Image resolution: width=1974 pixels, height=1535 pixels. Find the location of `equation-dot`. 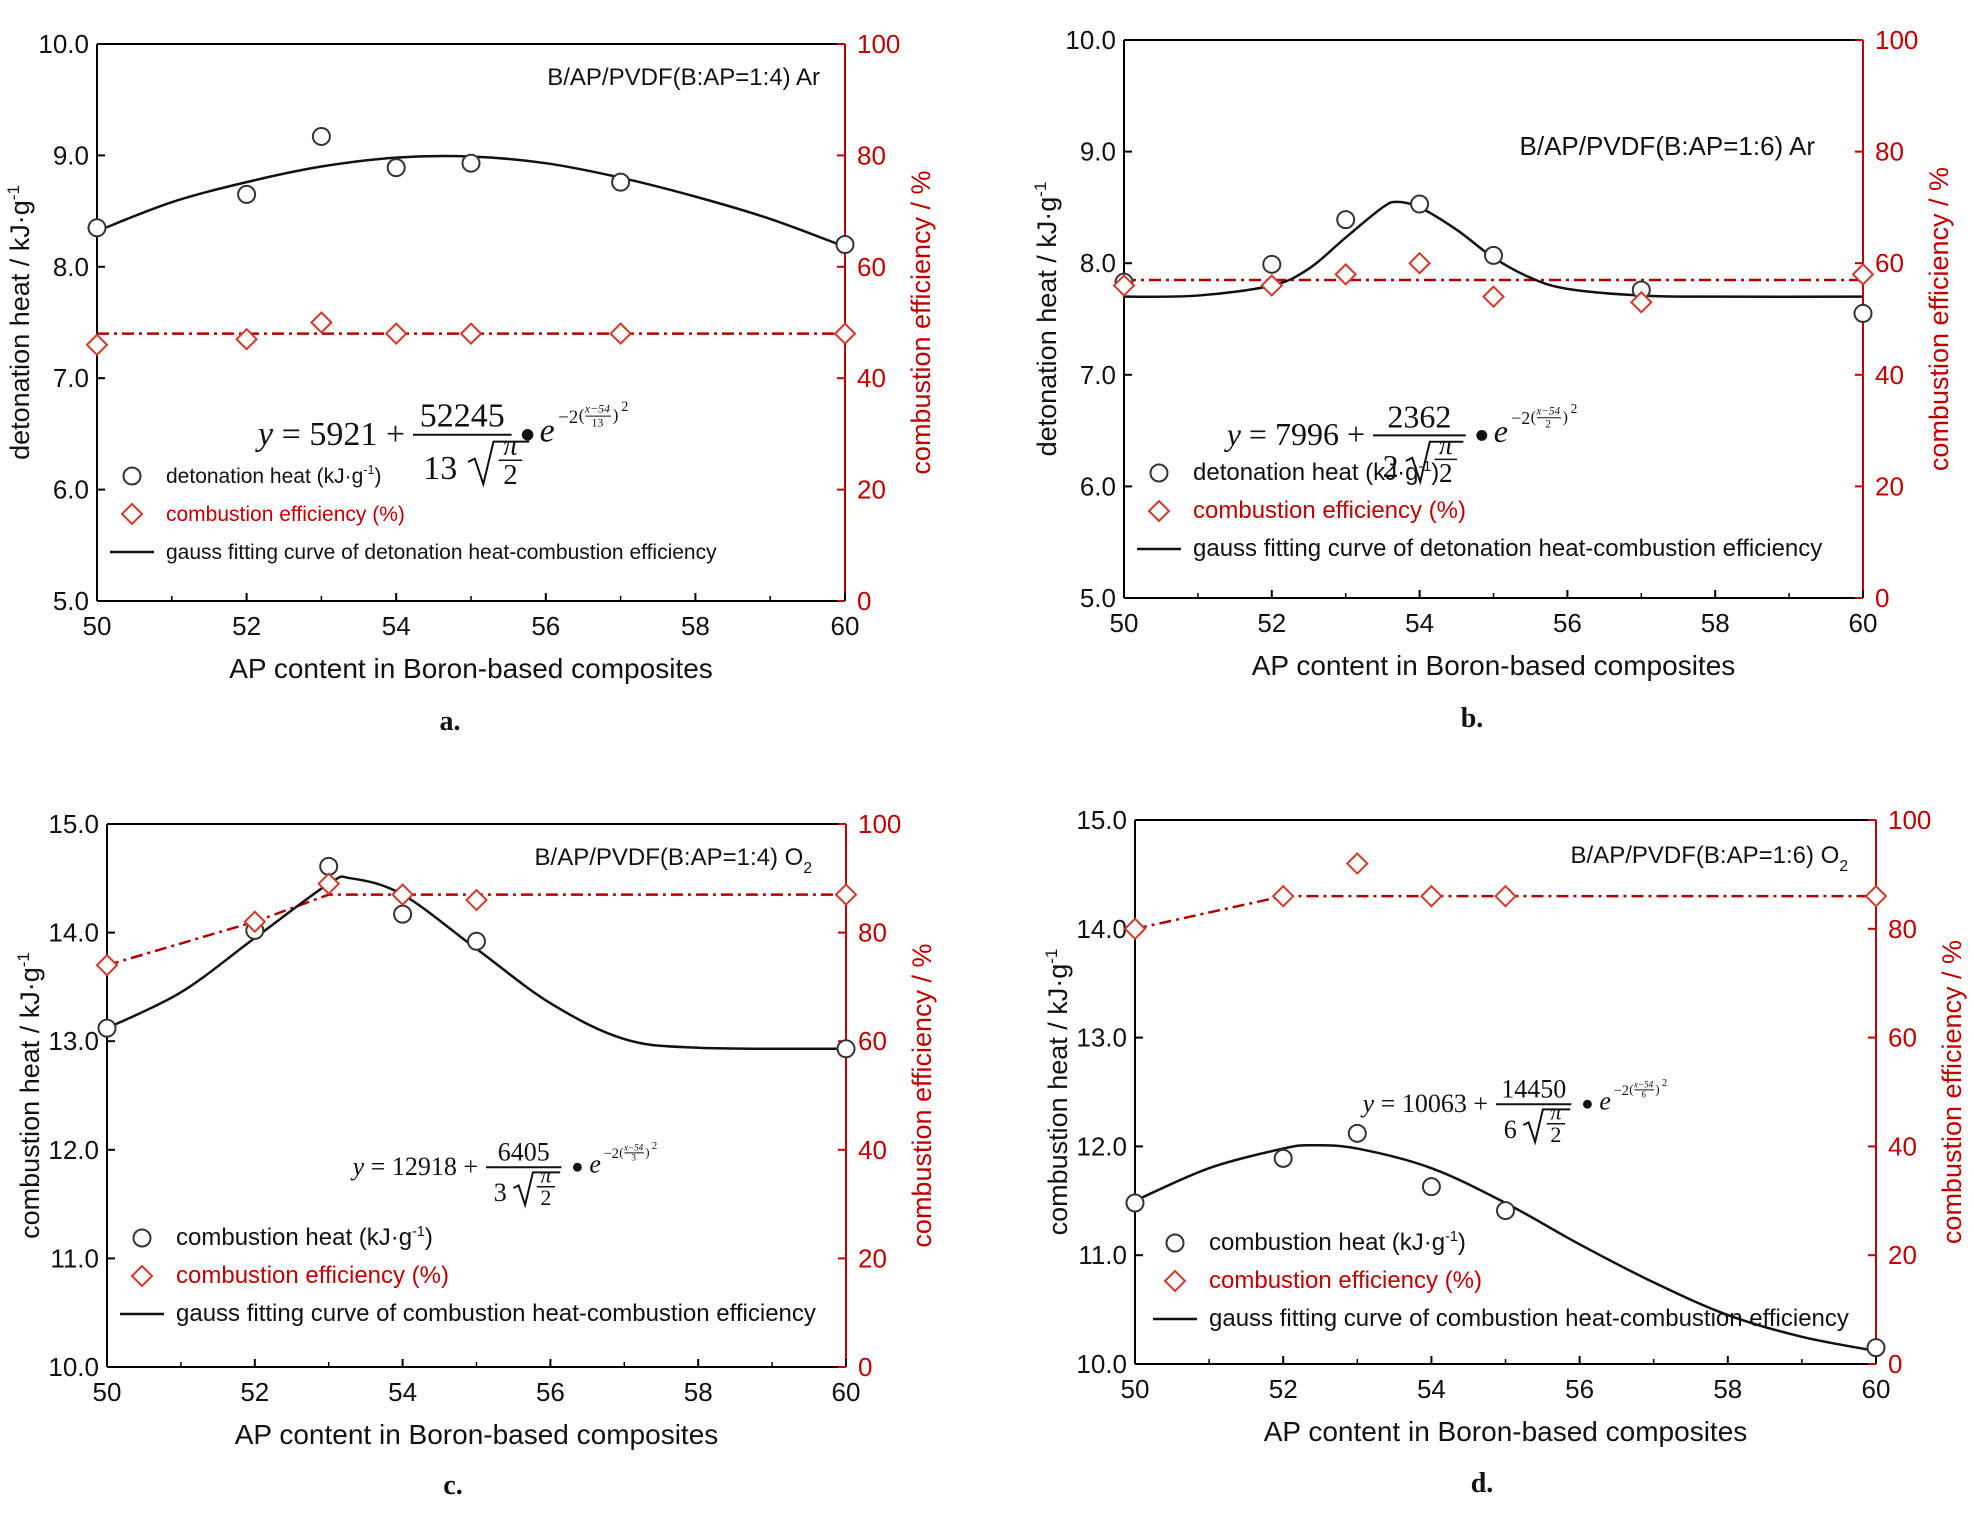

equation-dot is located at coordinates (577, 1167).